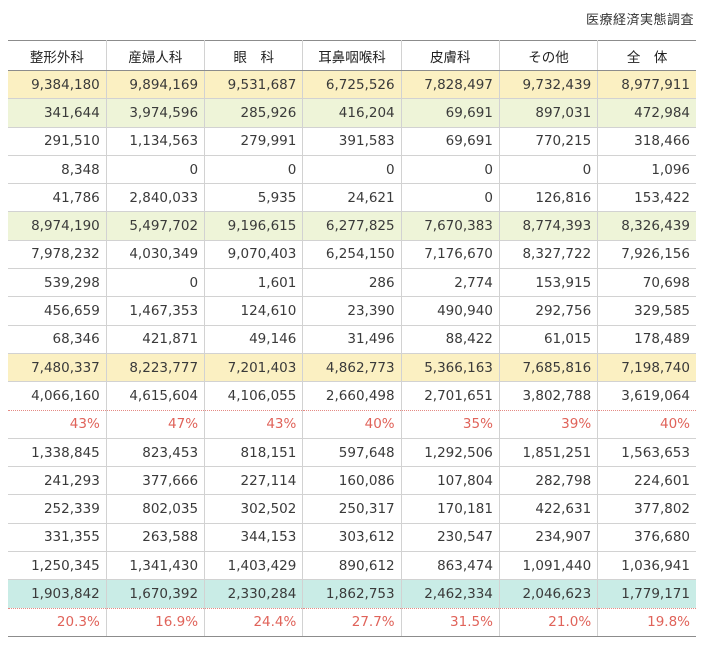 This screenshot has height=656, width=712. I want to click on table-cell: 230,547, so click(450, 538).